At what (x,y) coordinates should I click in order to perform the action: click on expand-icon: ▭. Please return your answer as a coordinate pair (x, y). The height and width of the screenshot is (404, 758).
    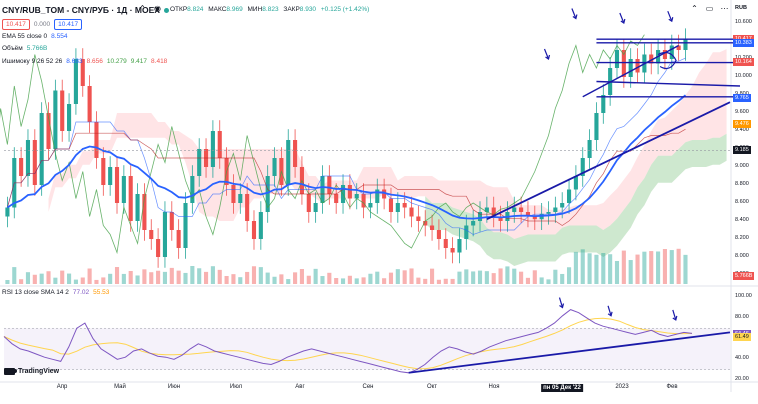
    Looking at the image, I should click on (709, 8).